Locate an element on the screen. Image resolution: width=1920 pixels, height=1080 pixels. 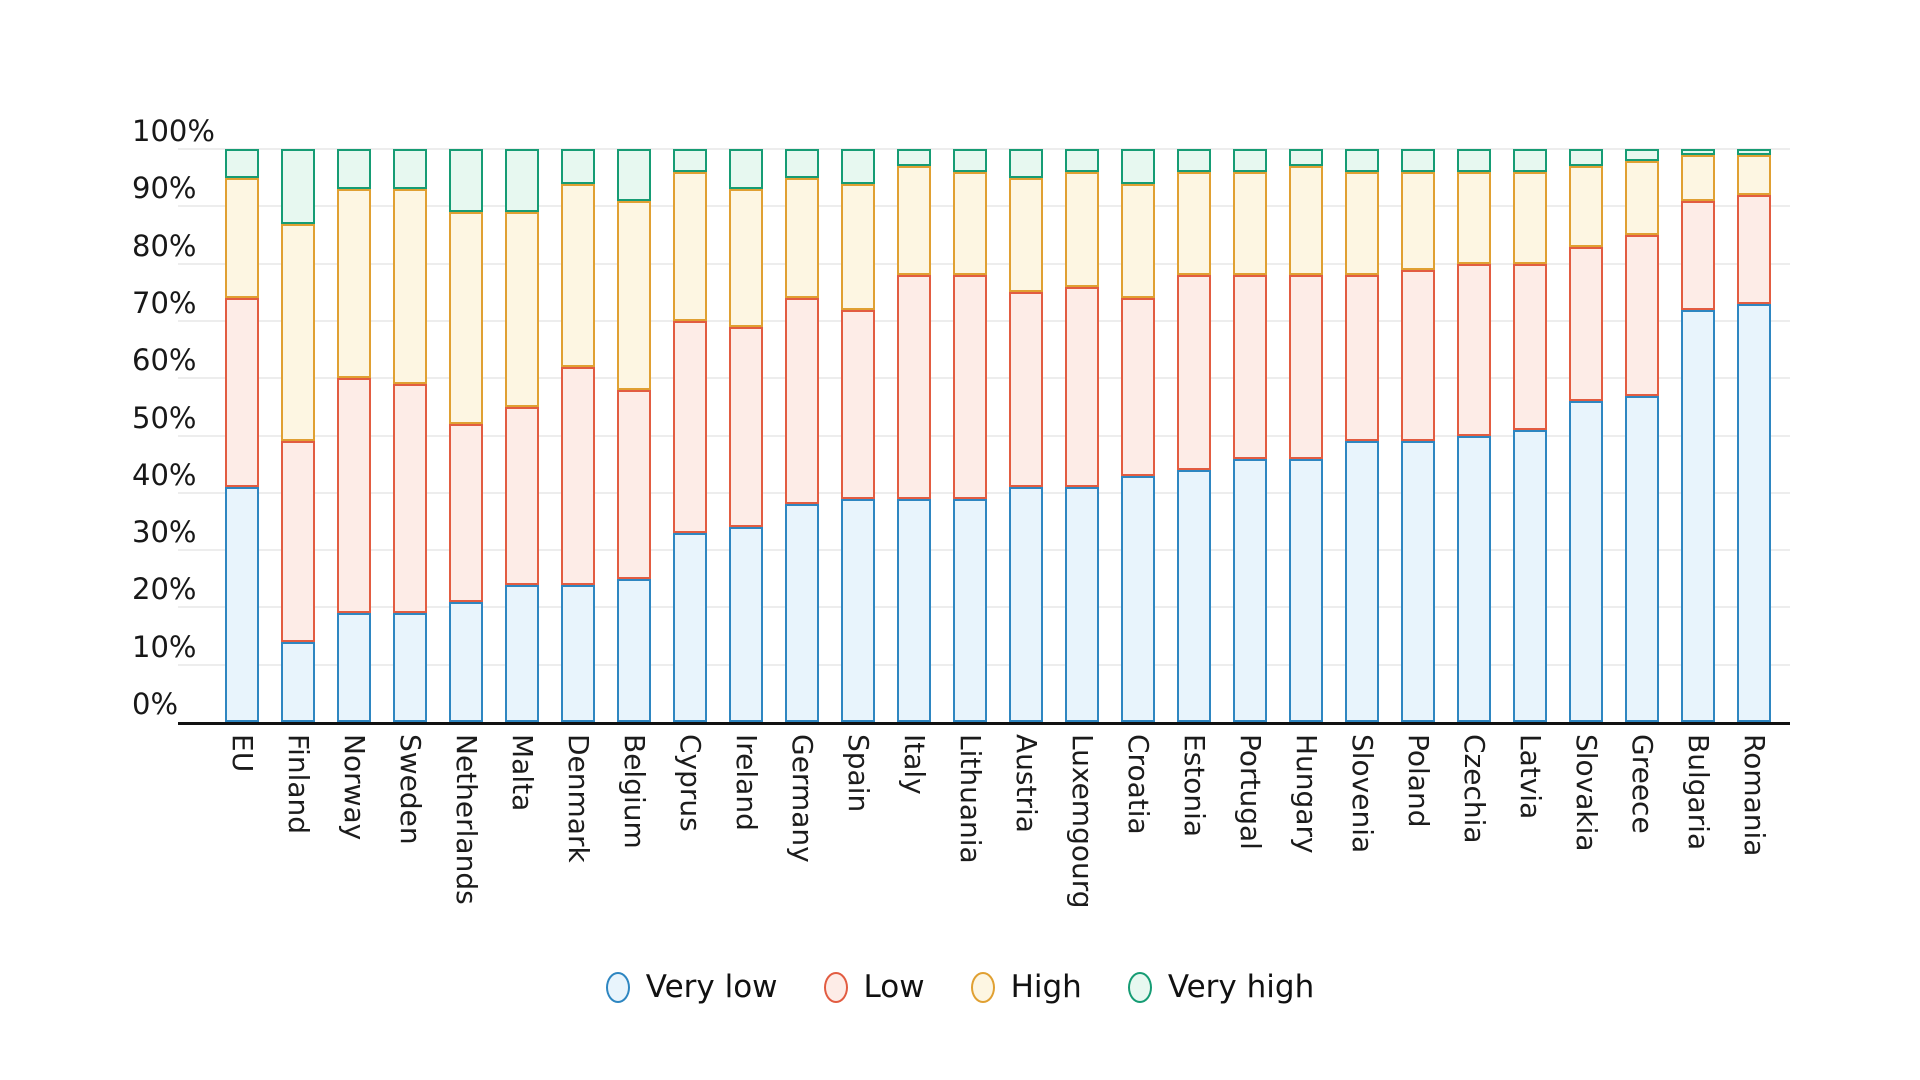
y-tick-label: 100% is located at coordinates (173, 131).